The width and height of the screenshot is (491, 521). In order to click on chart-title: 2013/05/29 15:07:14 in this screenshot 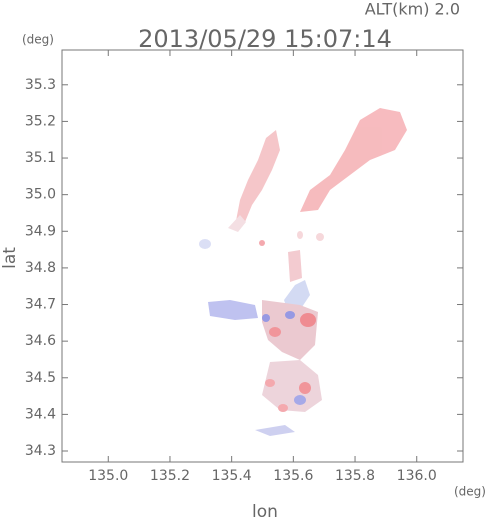, I will do `click(265, 39)`.